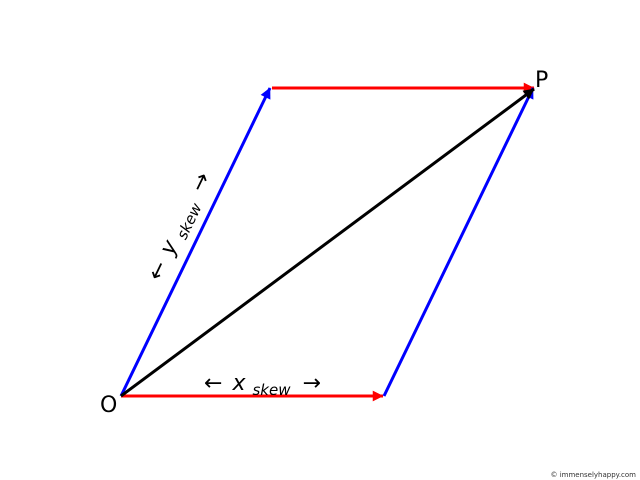 The height and width of the screenshot is (480, 640). I want to click on x-skew-subscript: skew, so click(271, 390).